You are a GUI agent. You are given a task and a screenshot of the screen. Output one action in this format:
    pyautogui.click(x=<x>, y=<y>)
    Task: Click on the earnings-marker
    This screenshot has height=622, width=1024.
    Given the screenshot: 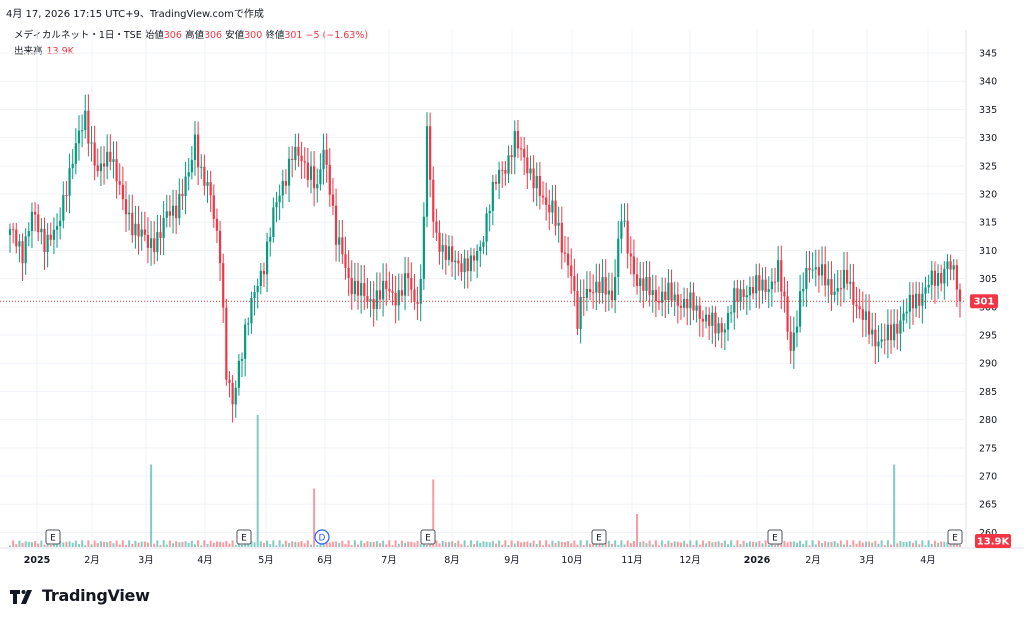 What is the action you would take?
    pyautogui.click(x=775, y=537)
    